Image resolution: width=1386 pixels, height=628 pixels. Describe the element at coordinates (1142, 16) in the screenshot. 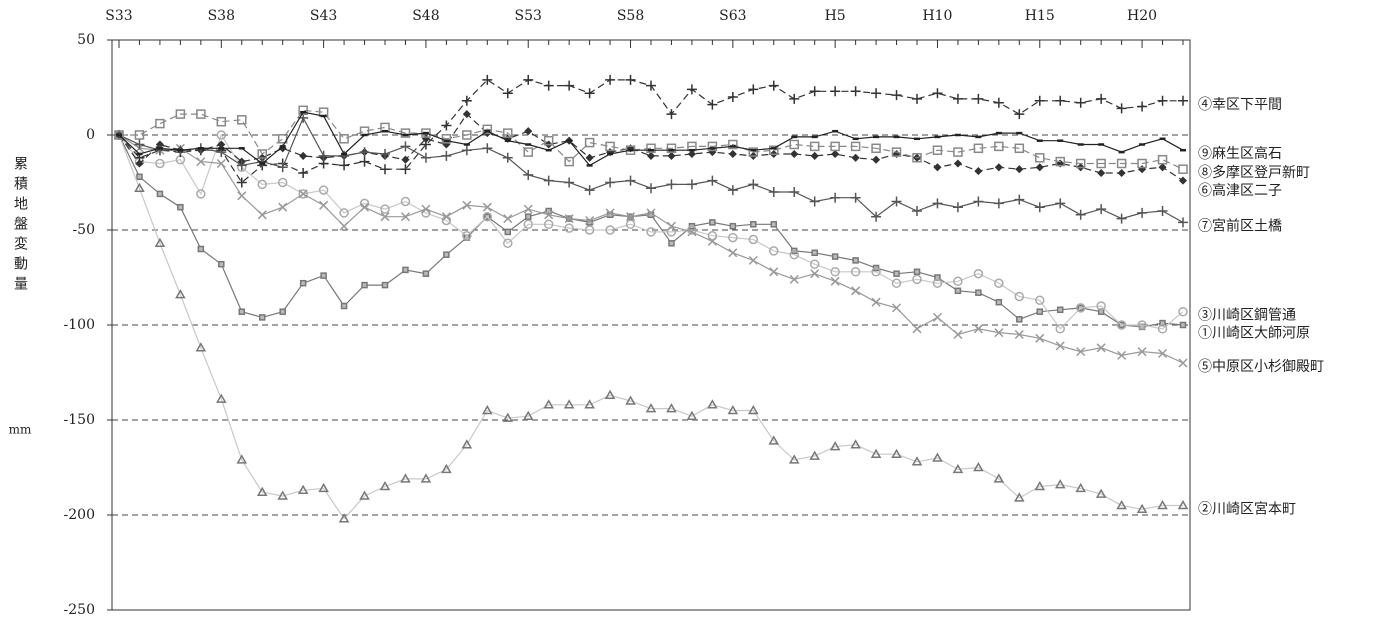

I see `x-tick-label: H20` at that location.